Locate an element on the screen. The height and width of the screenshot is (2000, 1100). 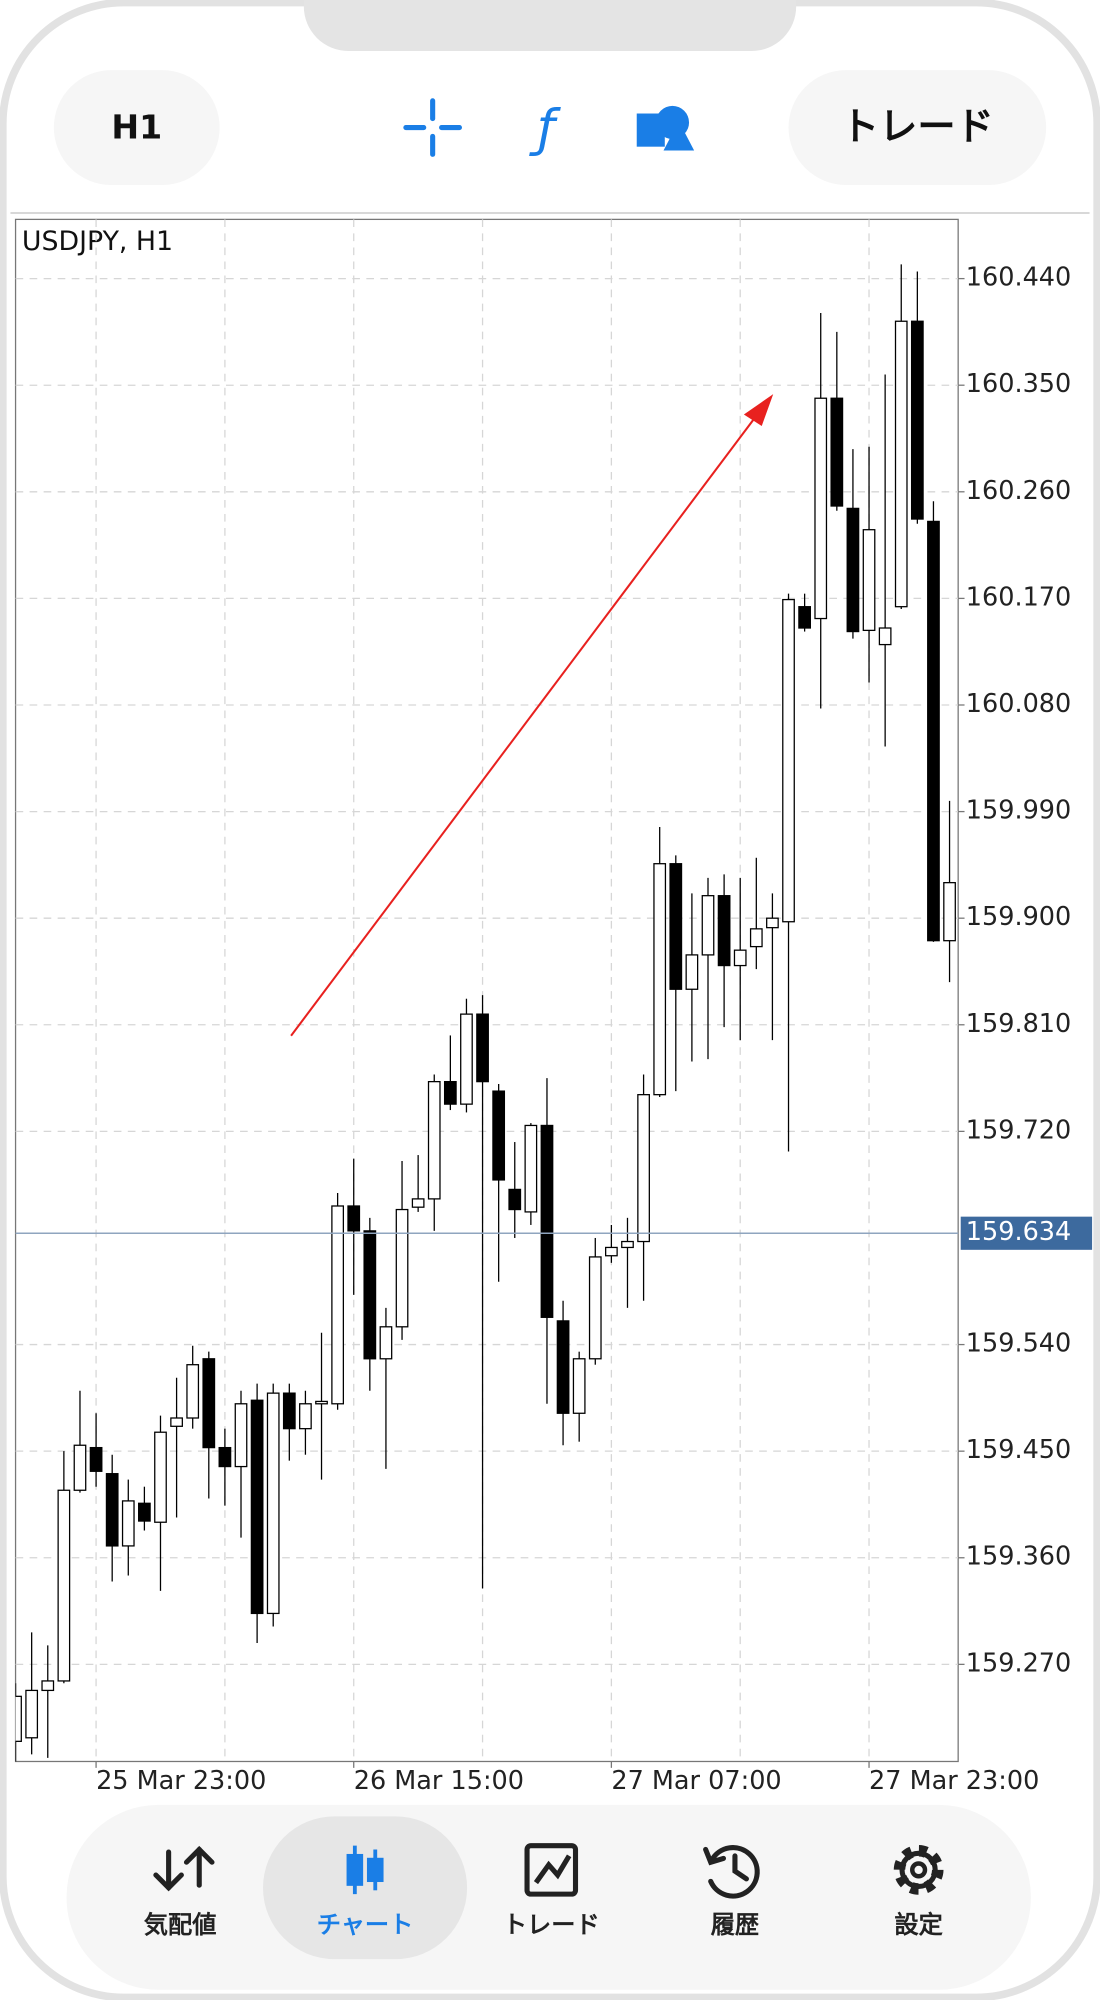
y-tick-label: 160.170 is located at coordinates (1018, 597).